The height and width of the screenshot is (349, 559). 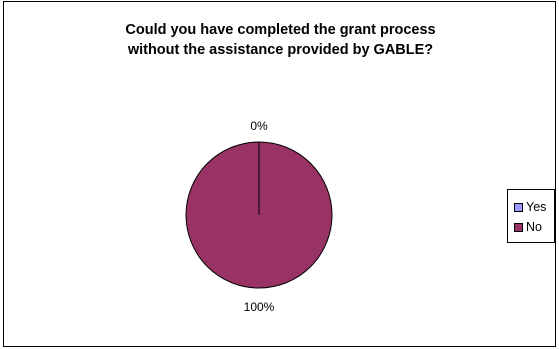 What do you see at coordinates (531, 216) in the screenshot?
I see `legend: Yes No` at bounding box center [531, 216].